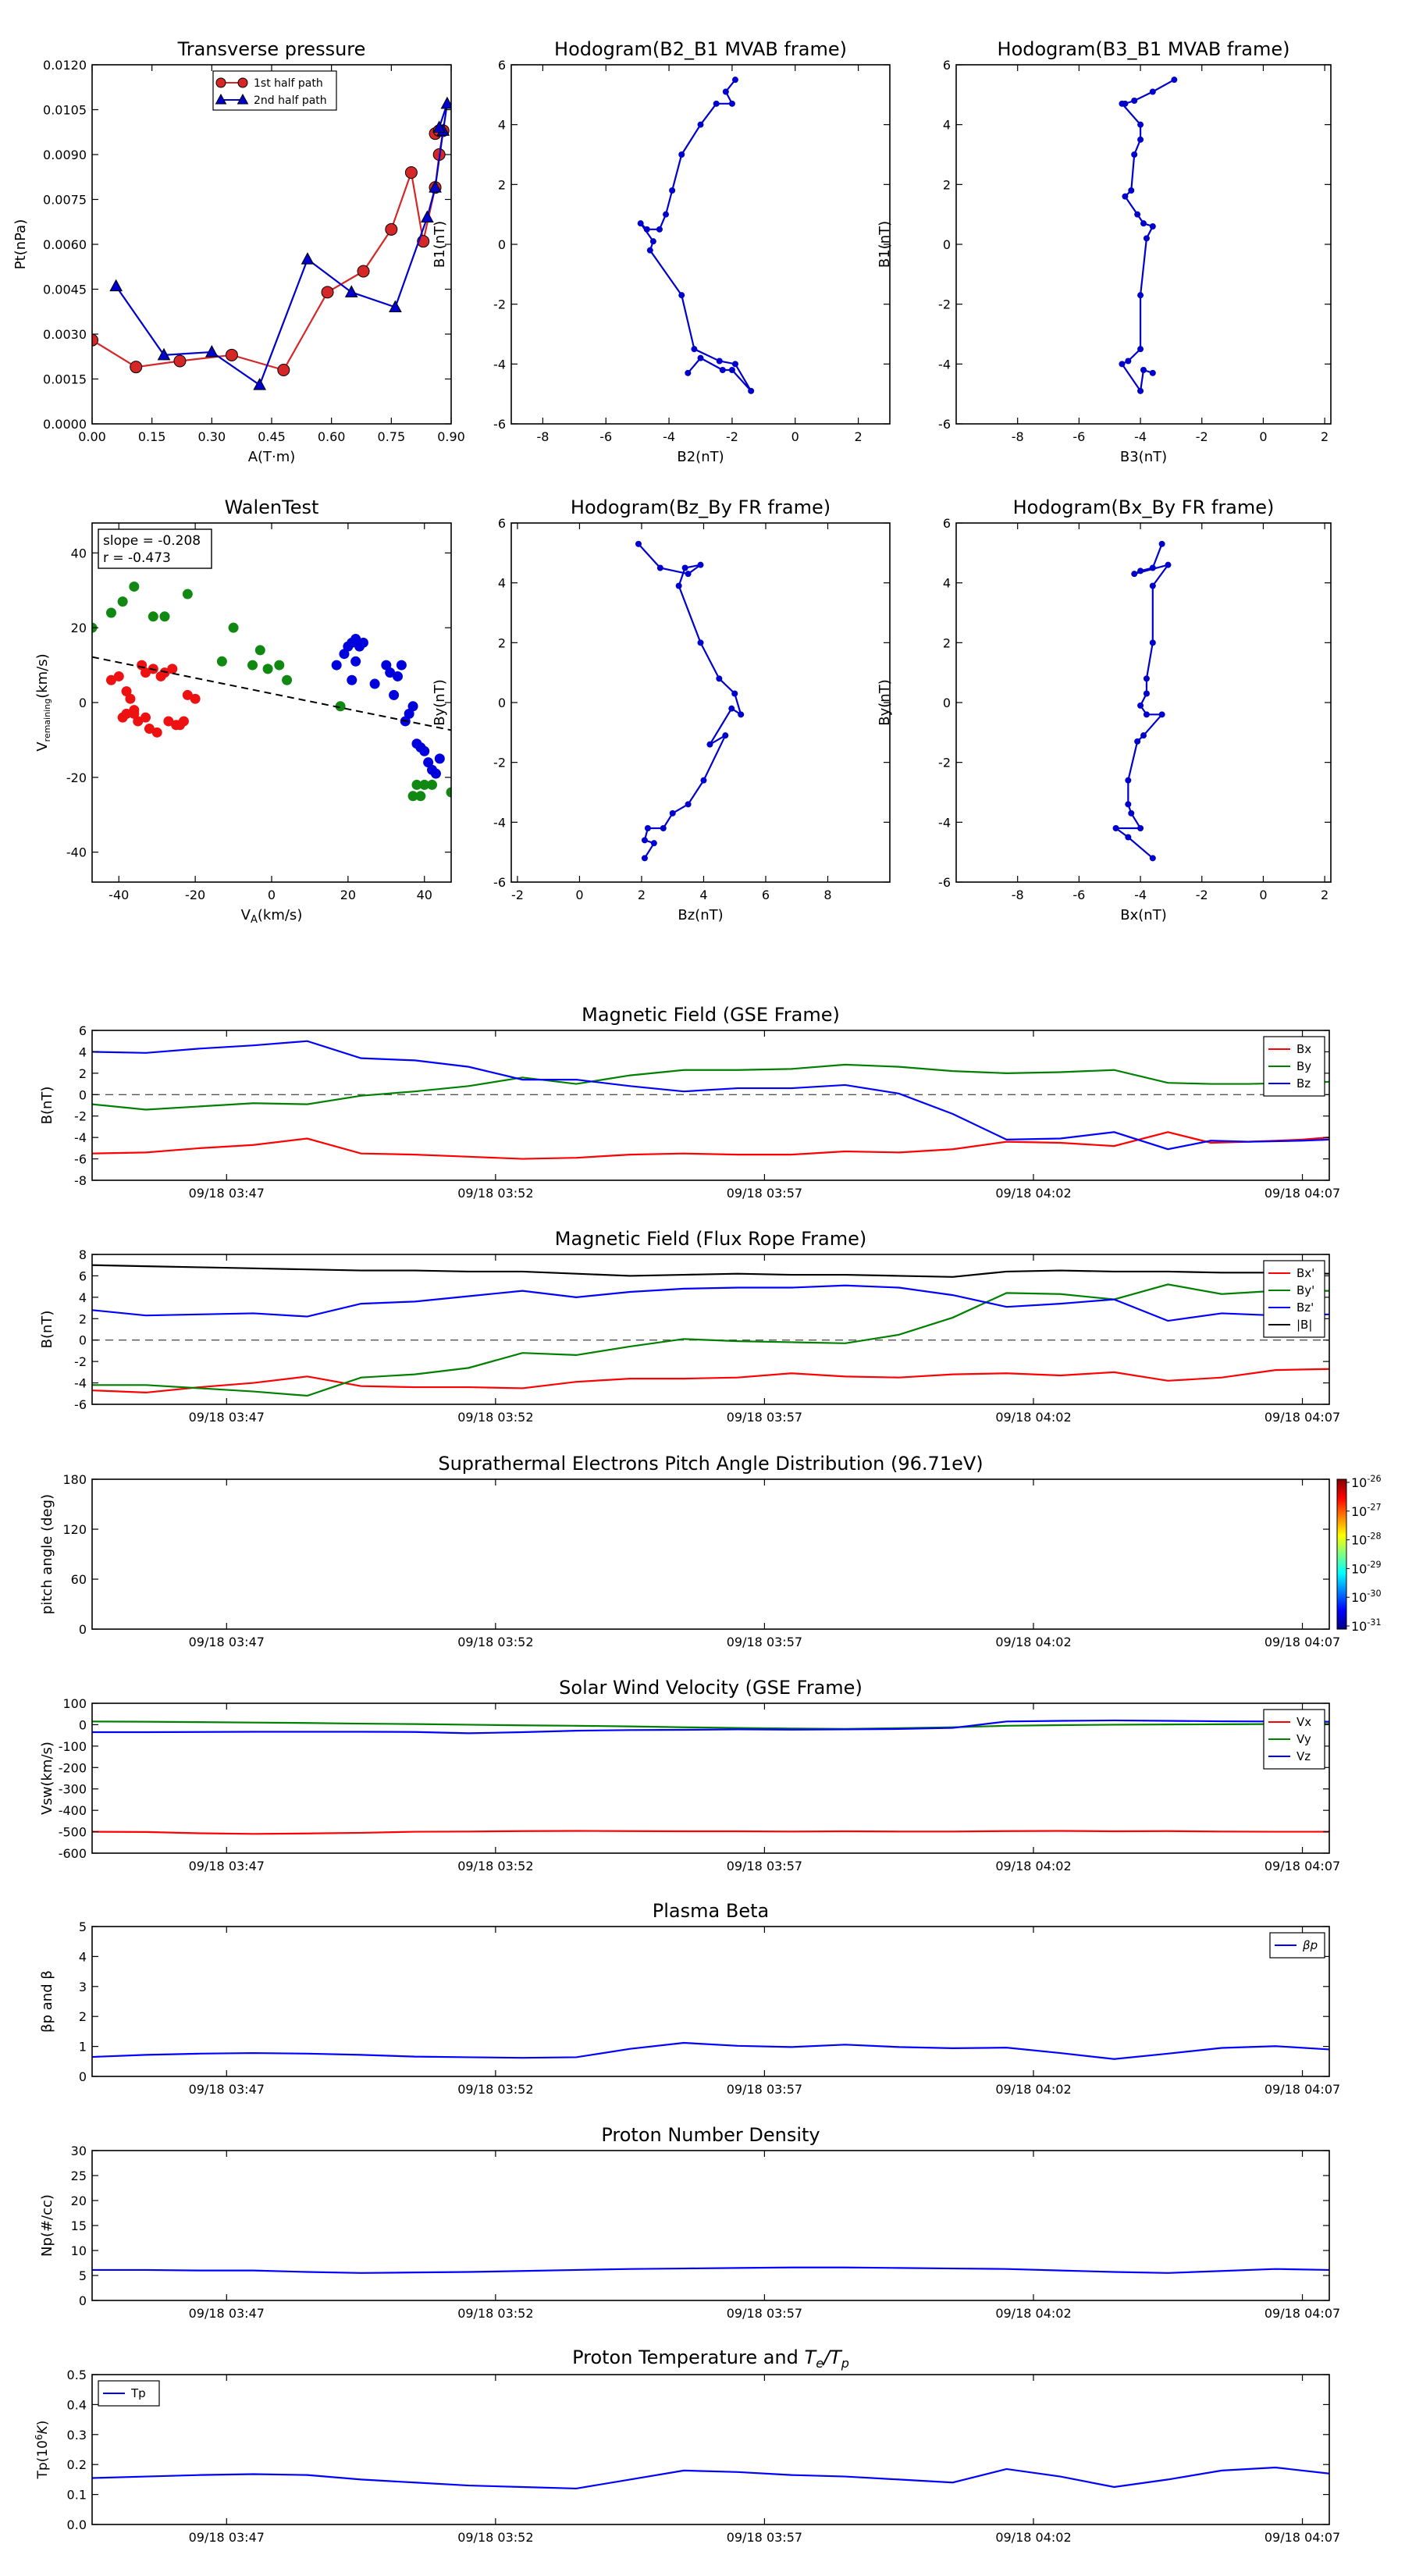 This screenshot has width=1405, height=2576. Describe the element at coordinates (711, 1271) in the screenshot. I see `series--b--line` at that location.